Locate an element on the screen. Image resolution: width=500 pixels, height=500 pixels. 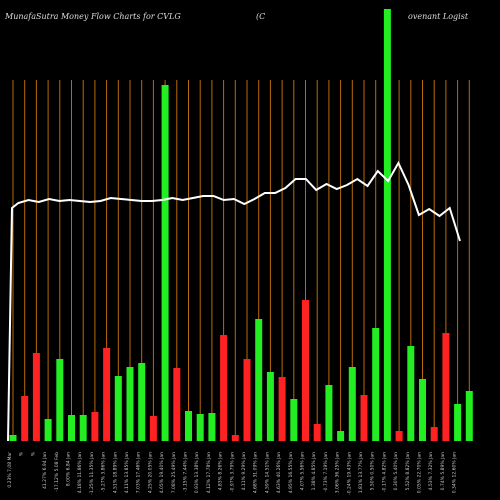
x-tick-label: 41.27% 6.94 Jan is located at coordinates (45, 470).